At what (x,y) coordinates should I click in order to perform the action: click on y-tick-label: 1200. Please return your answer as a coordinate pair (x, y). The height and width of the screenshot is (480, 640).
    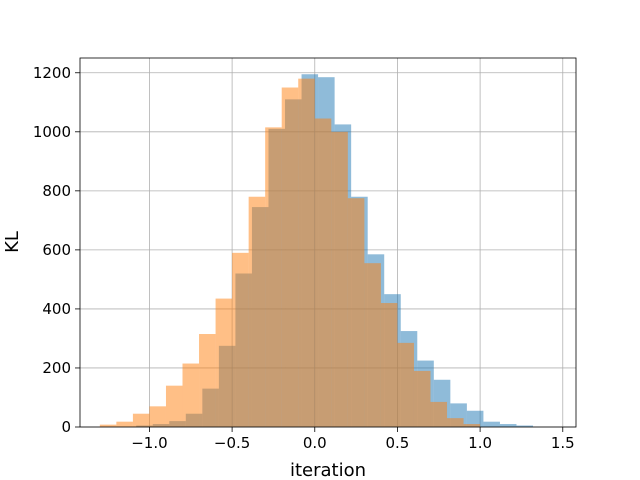
    Looking at the image, I should click on (52, 73).